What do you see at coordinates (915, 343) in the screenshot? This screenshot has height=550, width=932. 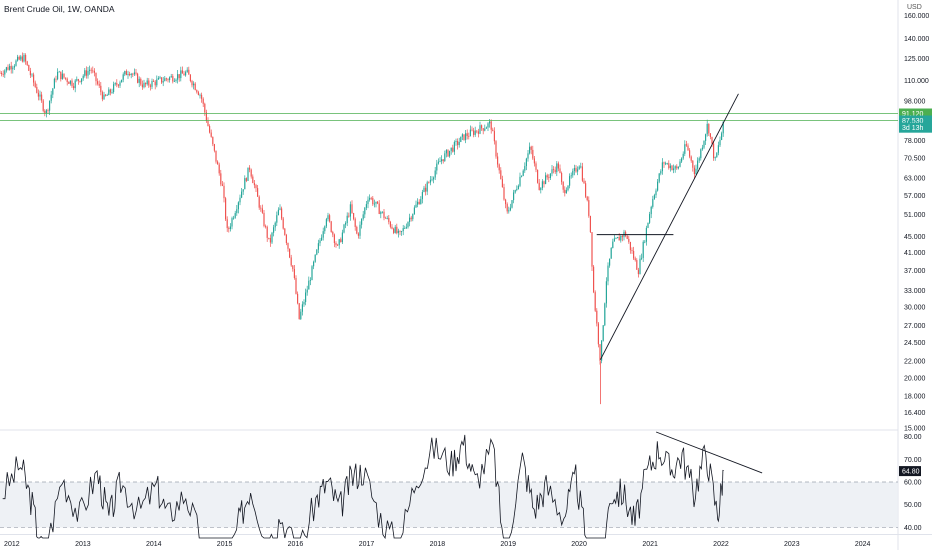 I see `price-tick-label: 24.500` at bounding box center [915, 343].